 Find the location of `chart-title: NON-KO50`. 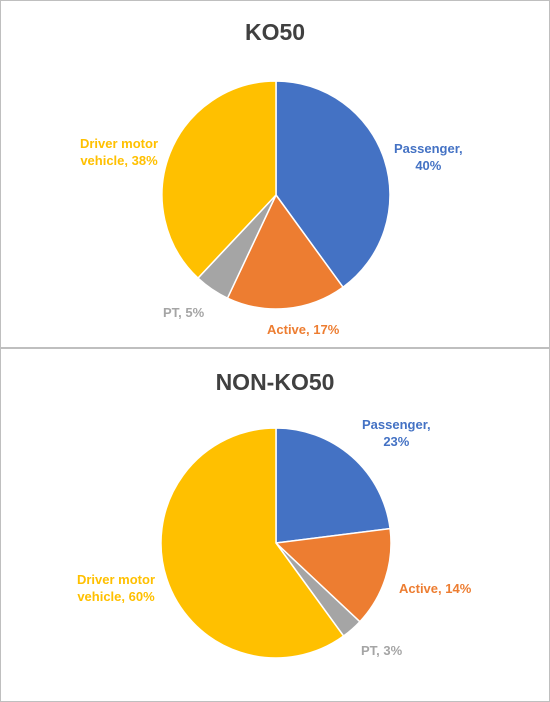

chart-title: NON-KO50 is located at coordinates (275, 382).